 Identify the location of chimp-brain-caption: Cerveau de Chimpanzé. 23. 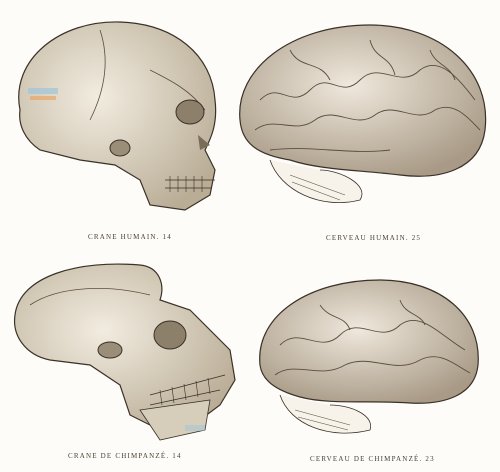
(372, 459).